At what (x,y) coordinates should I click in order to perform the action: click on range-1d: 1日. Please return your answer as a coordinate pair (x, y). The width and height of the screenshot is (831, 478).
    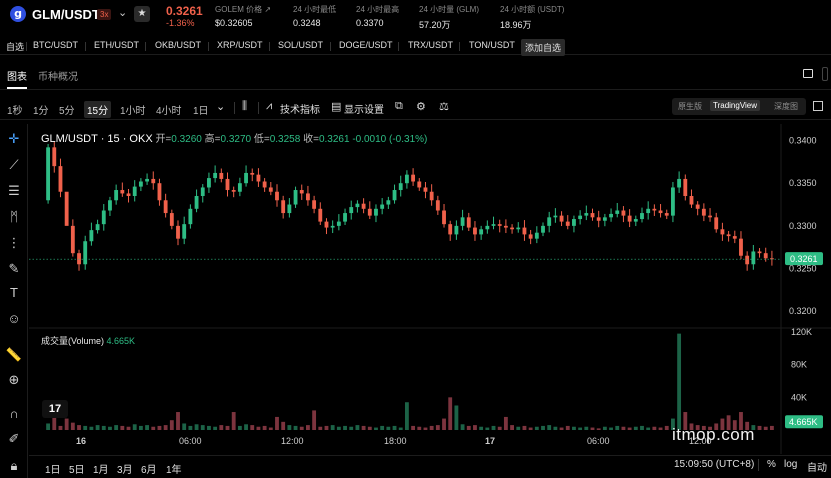
    Looking at the image, I should click on (53, 470).